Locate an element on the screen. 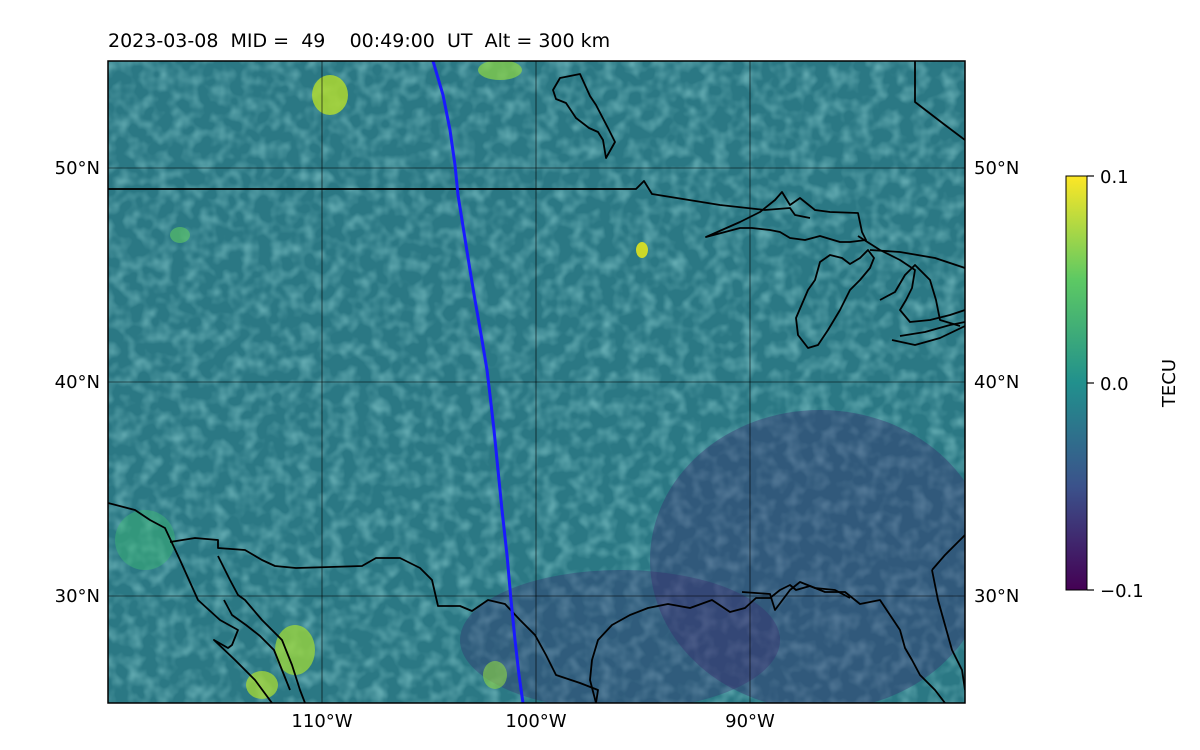  title-mid-value: 49 is located at coordinates (313, 41).